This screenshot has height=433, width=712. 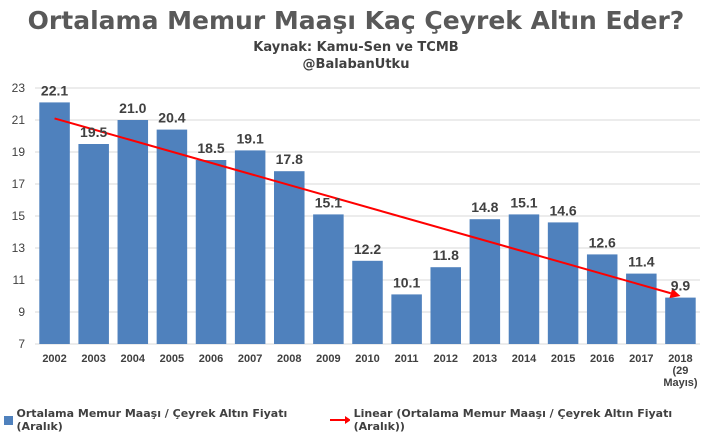 What do you see at coordinates (210, 148) in the screenshot?
I see `data-label: 18.5` at bounding box center [210, 148].